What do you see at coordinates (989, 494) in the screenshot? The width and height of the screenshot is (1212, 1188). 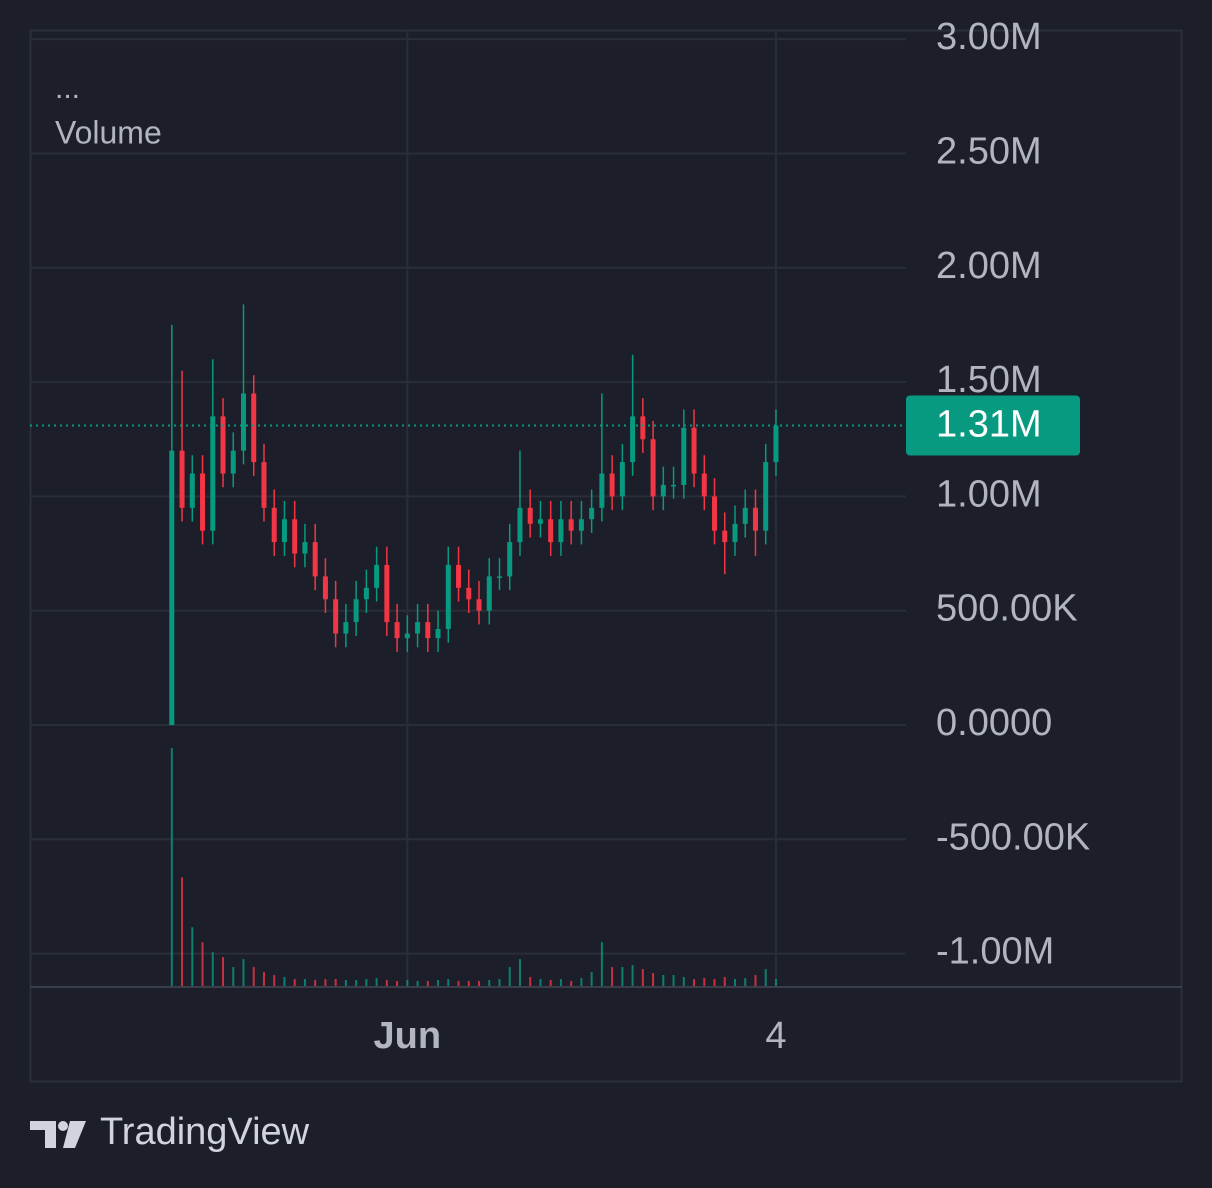 I see `y-tick-label: 1.00M` at bounding box center [989, 494].